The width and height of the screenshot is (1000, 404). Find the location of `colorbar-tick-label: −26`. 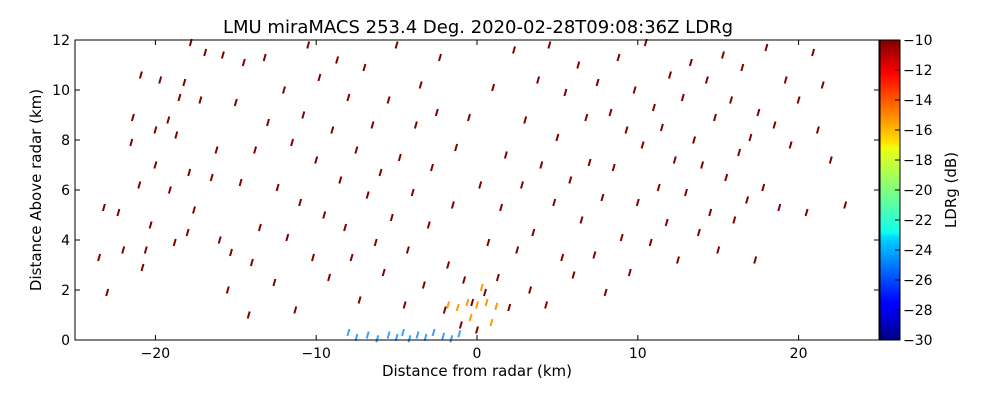

colorbar-tick-label: −26 is located at coordinates (918, 281).